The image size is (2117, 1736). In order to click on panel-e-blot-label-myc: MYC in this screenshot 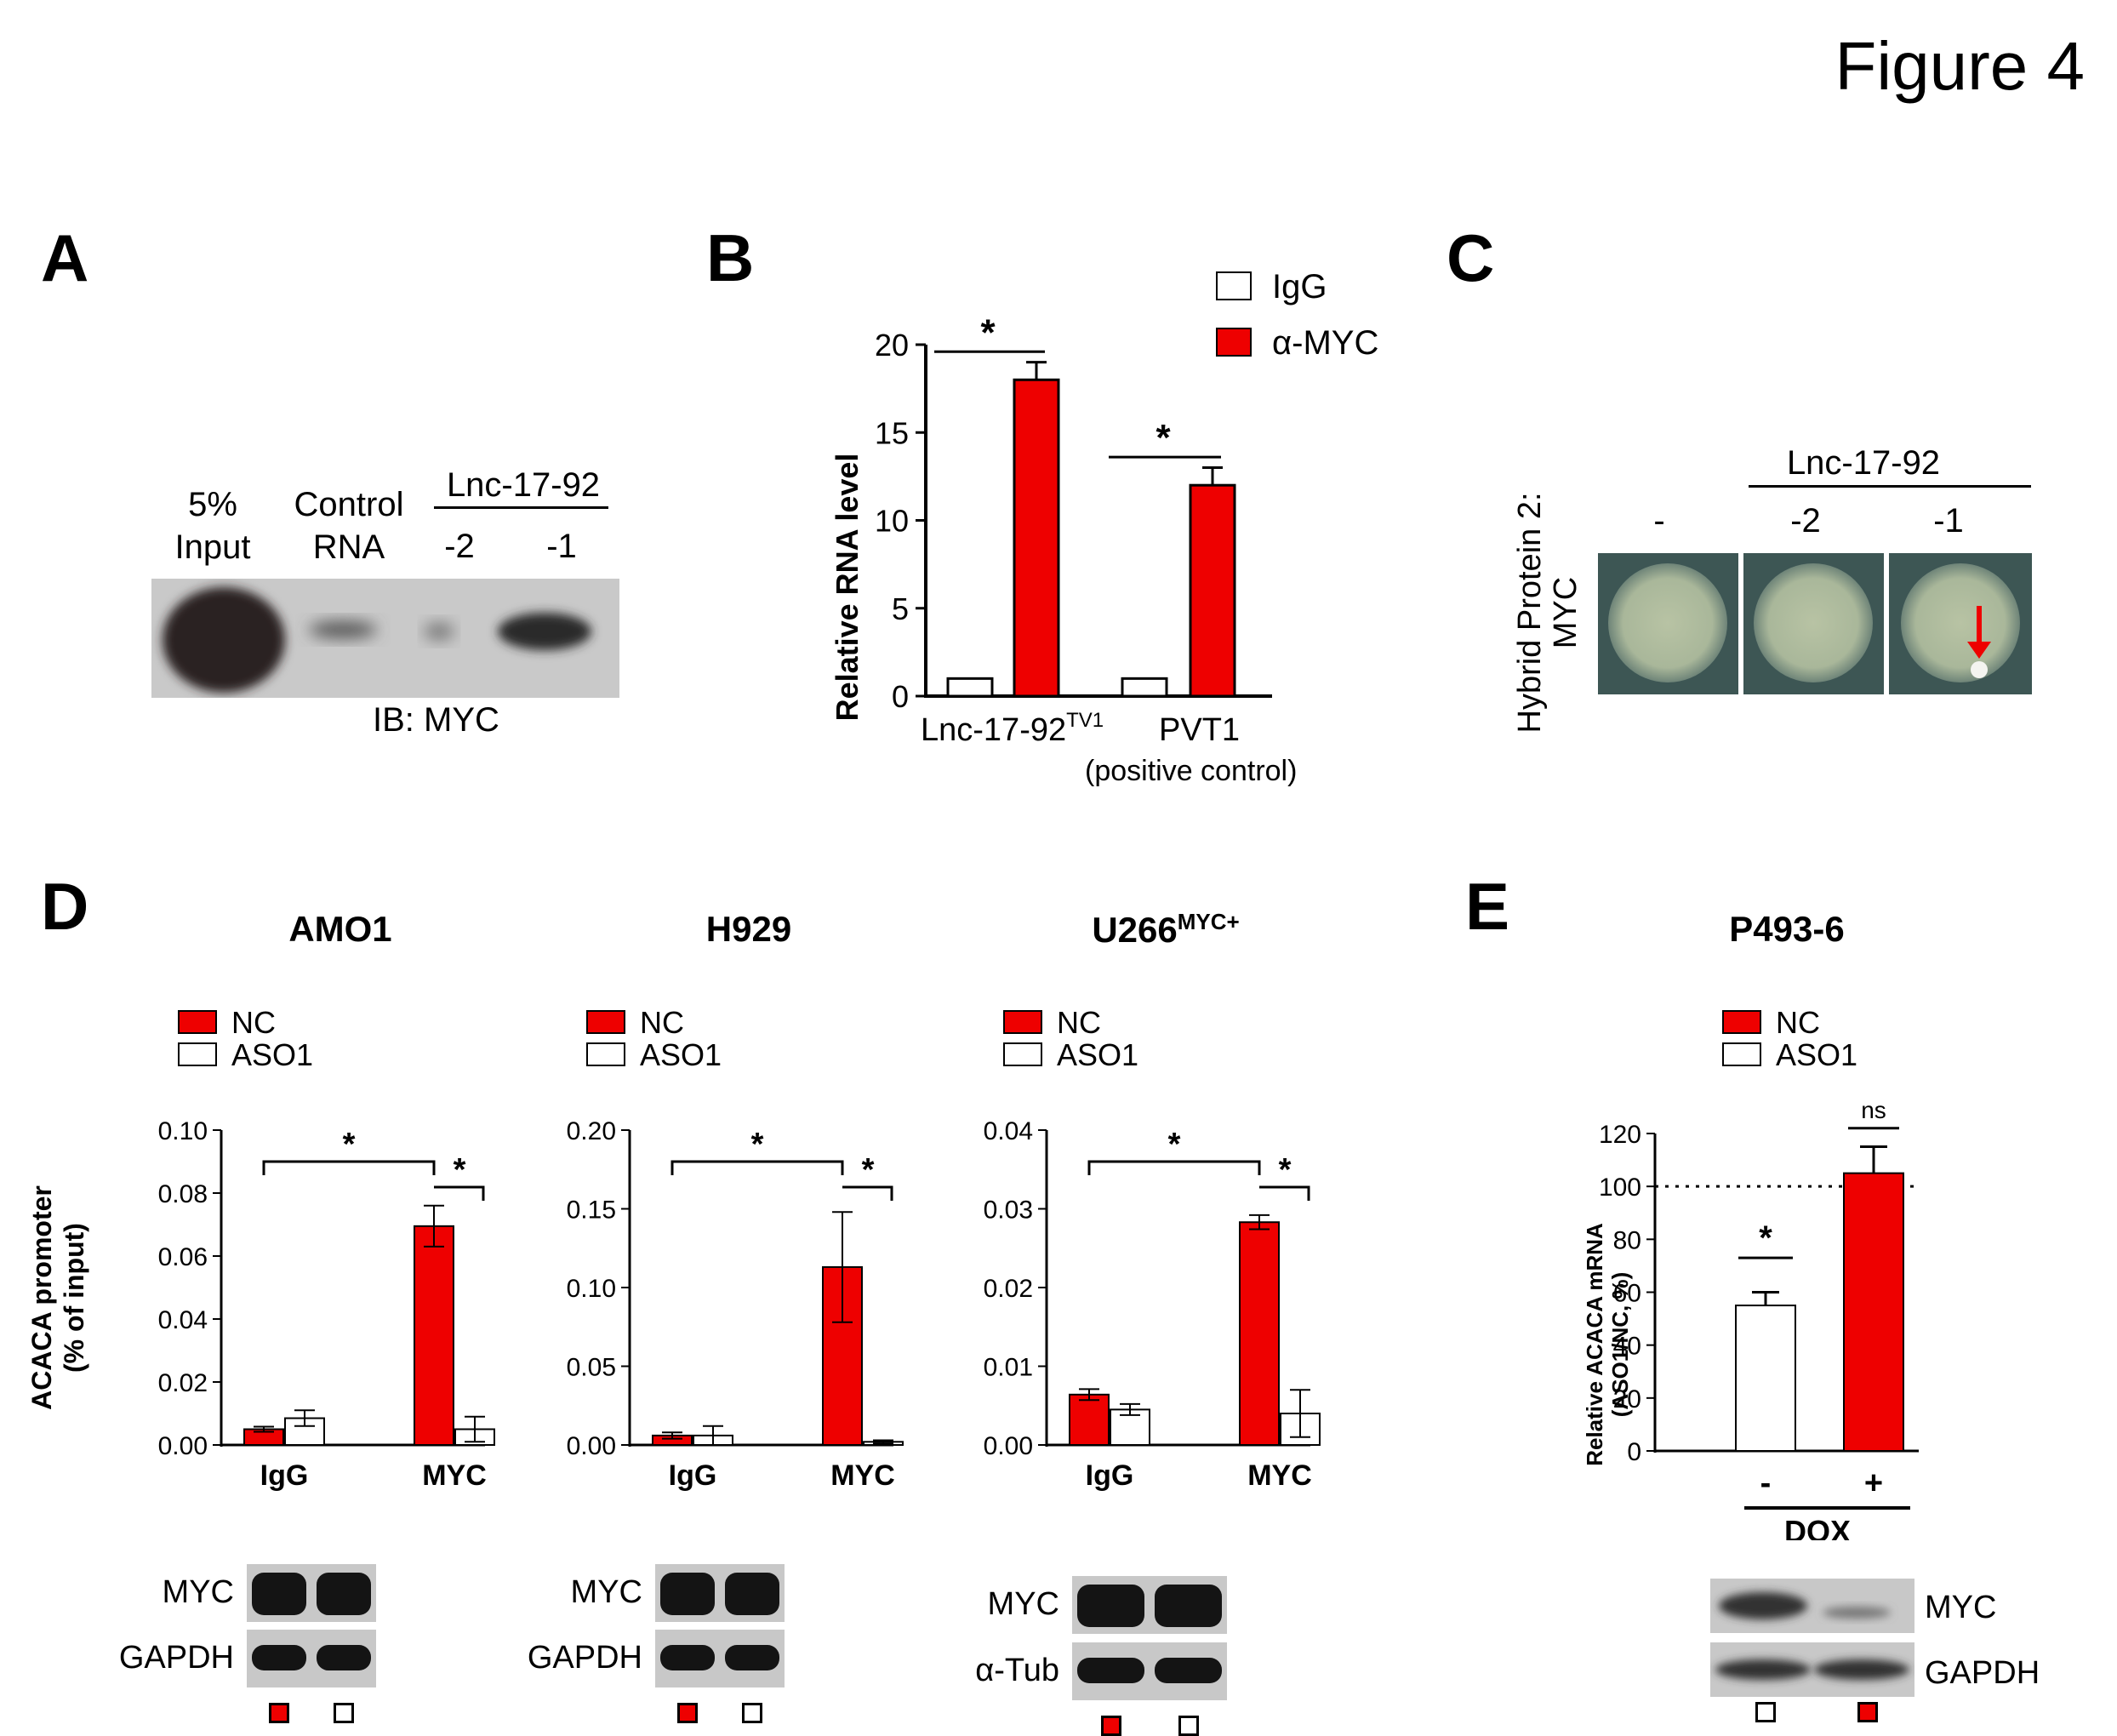, I will do `click(1961, 1607)`.